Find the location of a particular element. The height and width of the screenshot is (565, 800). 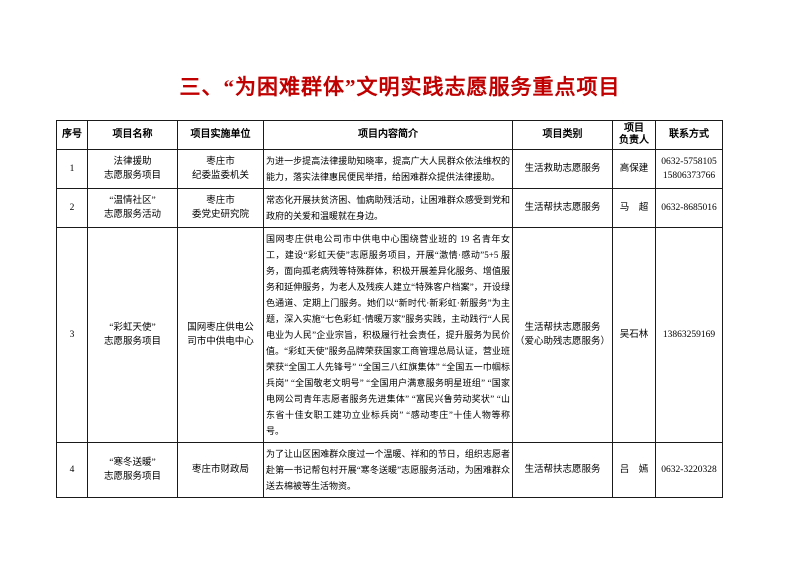

header-leader: 项目 负责人 is located at coordinates (634, 135).